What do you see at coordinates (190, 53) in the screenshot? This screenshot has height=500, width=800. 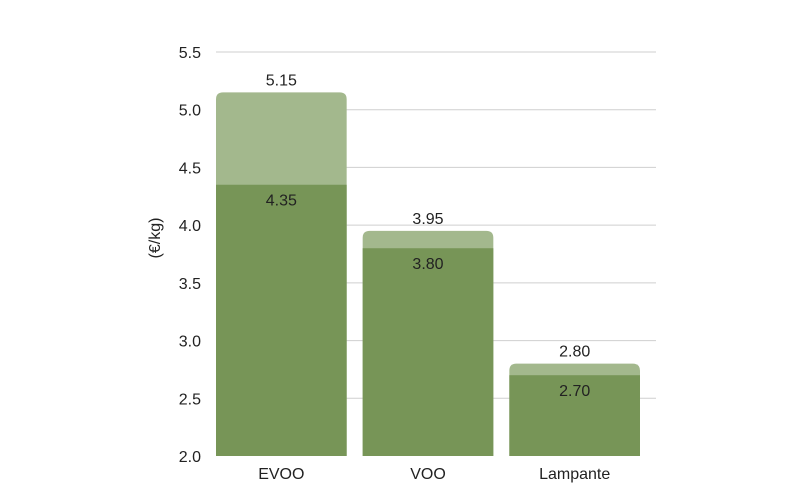 I see `y-tick-label: 5.5` at bounding box center [190, 53].